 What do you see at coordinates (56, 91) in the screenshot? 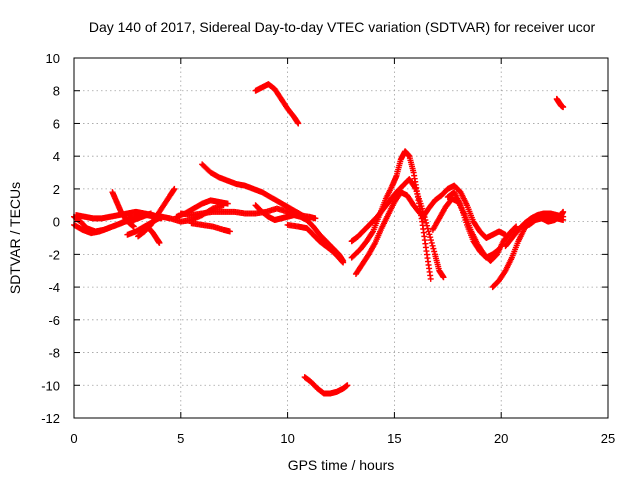
I see `y-tick-label: 8` at bounding box center [56, 91].